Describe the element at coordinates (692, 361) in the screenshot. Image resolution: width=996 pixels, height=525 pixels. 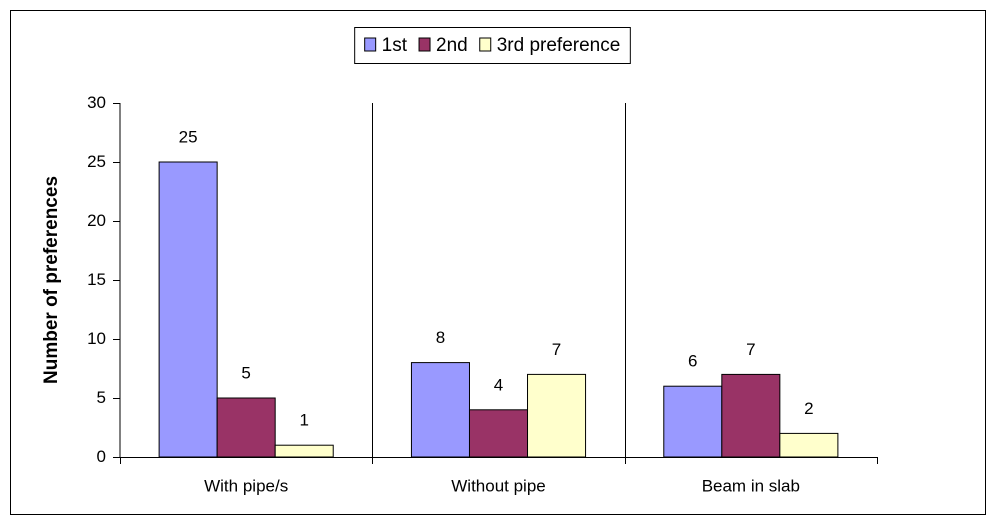
I see `data-label: 6` at that location.